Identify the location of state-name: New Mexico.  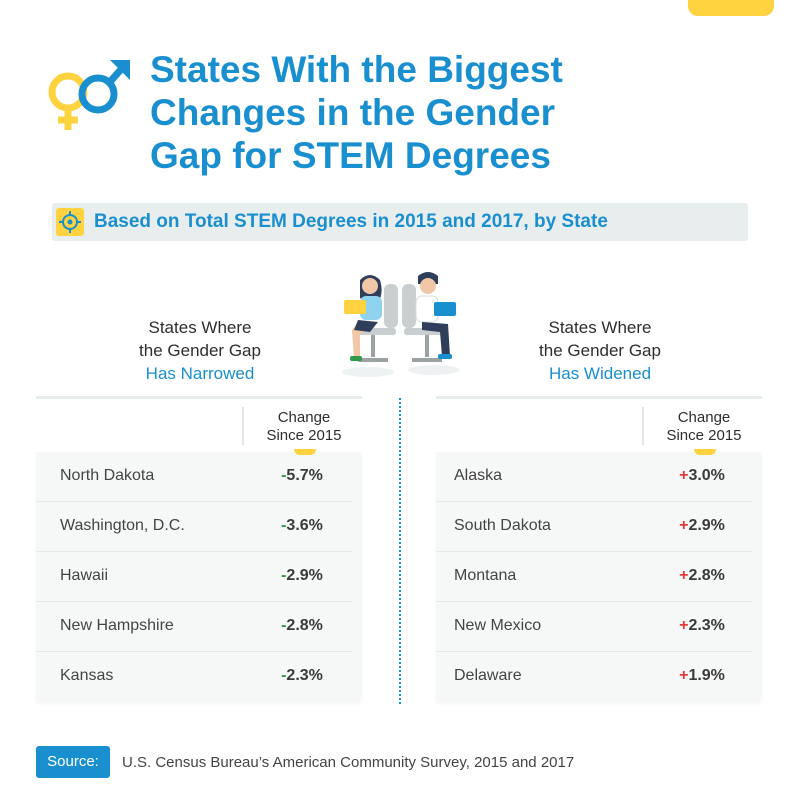
(498, 625).